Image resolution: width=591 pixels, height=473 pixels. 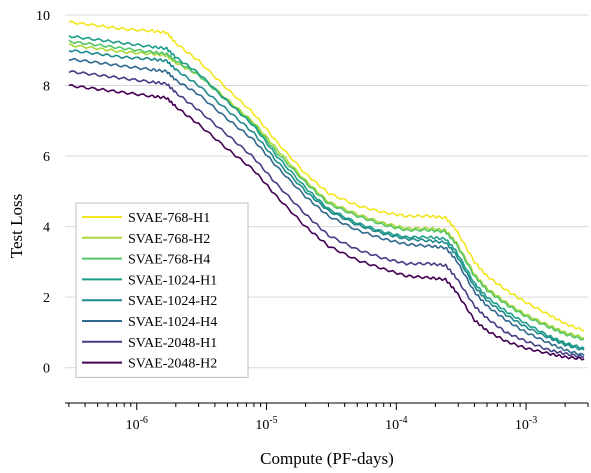 What do you see at coordinates (172, 364) in the screenshot?
I see `legend-label: SVAE-2048-H2` at bounding box center [172, 364].